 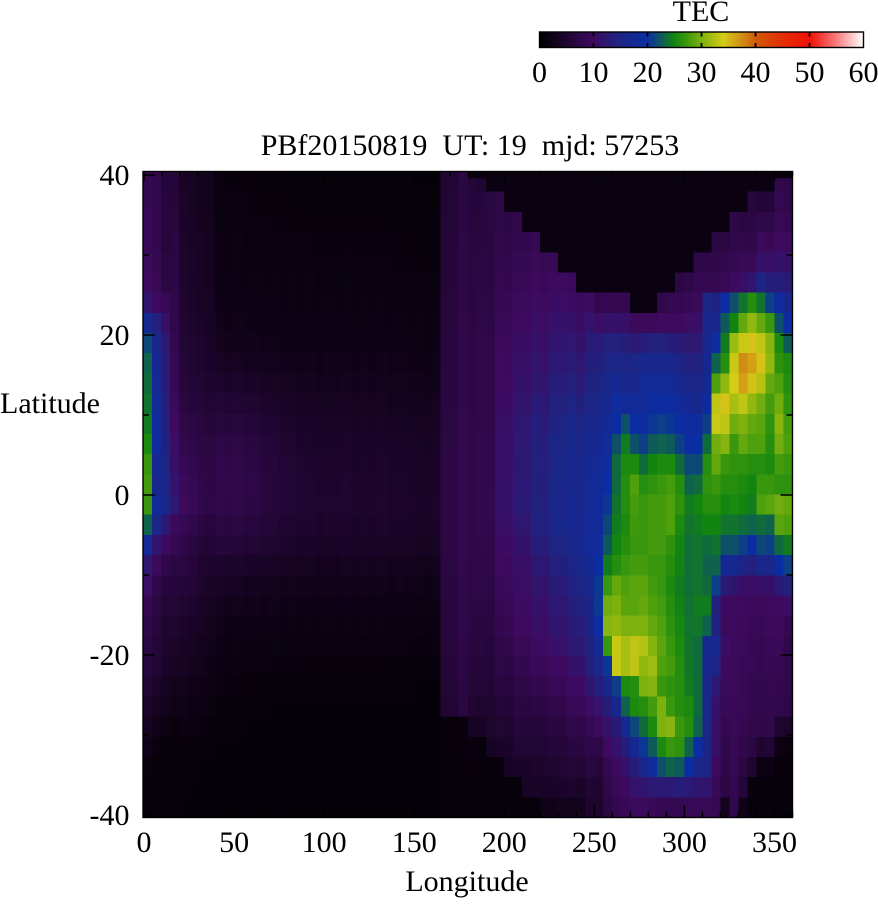 What do you see at coordinates (504, 842) in the screenshot?
I see `svg-text: 200` at bounding box center [504, 842].